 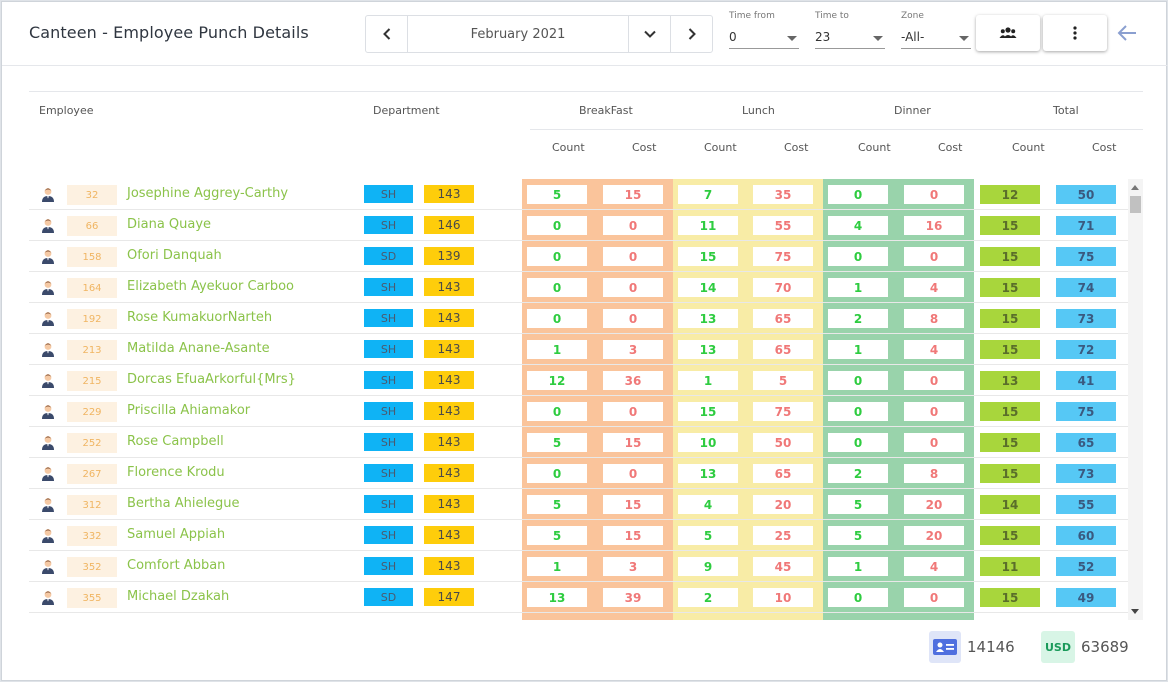 I want to click on scroll-thumb, so click(x=1135, y=204).